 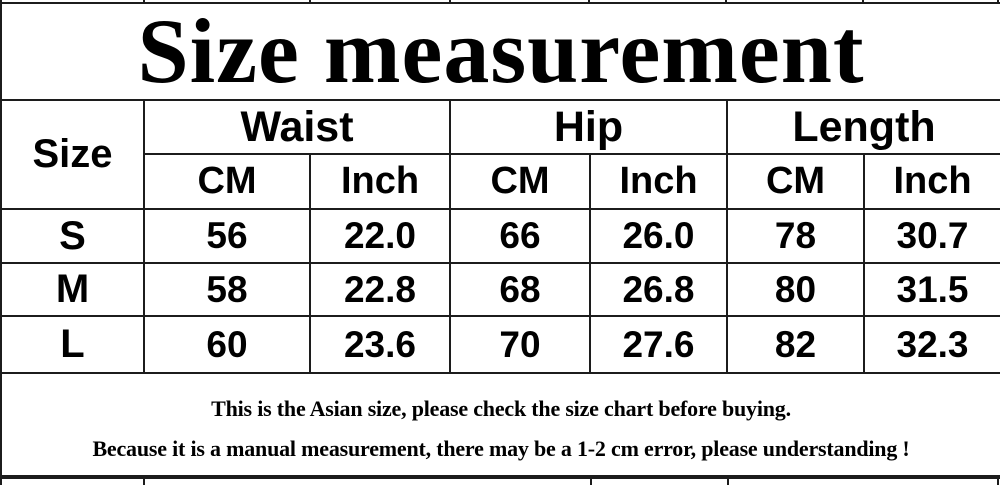 What do you see at coordinates (227, 181) in the screenshot?
I see `subheader-waist-cm: CM` at bounding box center [227, 181].